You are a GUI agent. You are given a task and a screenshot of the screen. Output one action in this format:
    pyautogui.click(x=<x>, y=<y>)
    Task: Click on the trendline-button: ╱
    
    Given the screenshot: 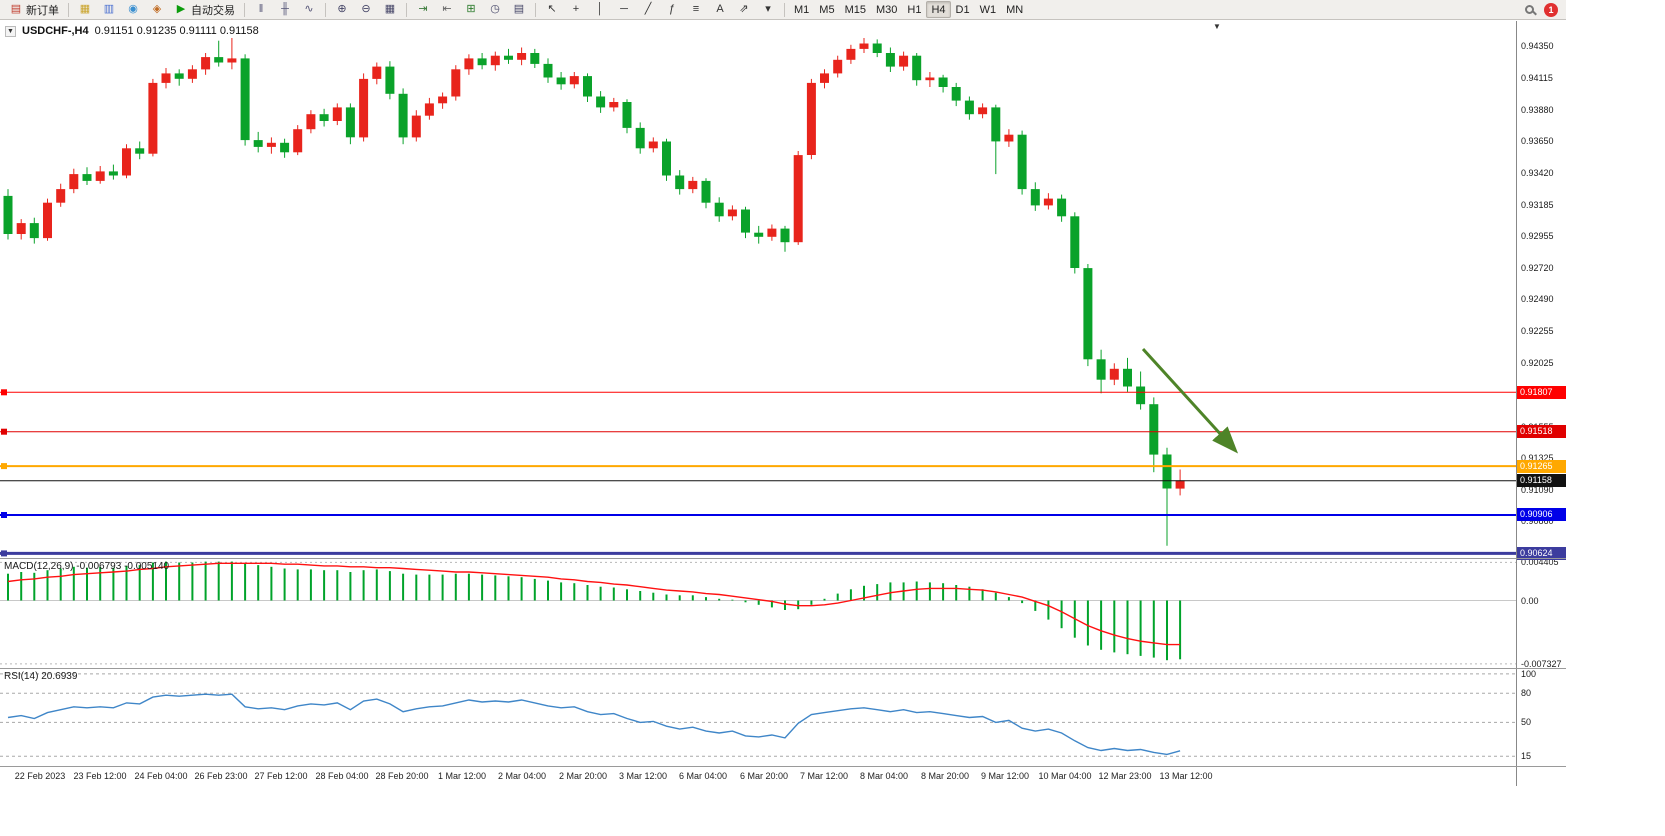 What is the action you would take?
    pyautogui.click(x=648, y=9)
    